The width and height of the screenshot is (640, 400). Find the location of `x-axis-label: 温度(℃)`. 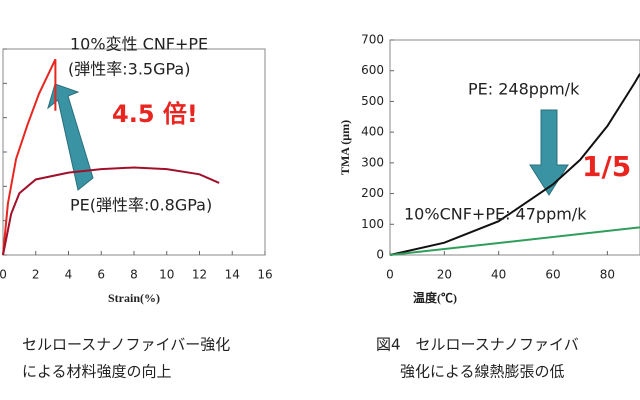

x-axis-label: 温度(℃) is located at coordinates (435, 297).